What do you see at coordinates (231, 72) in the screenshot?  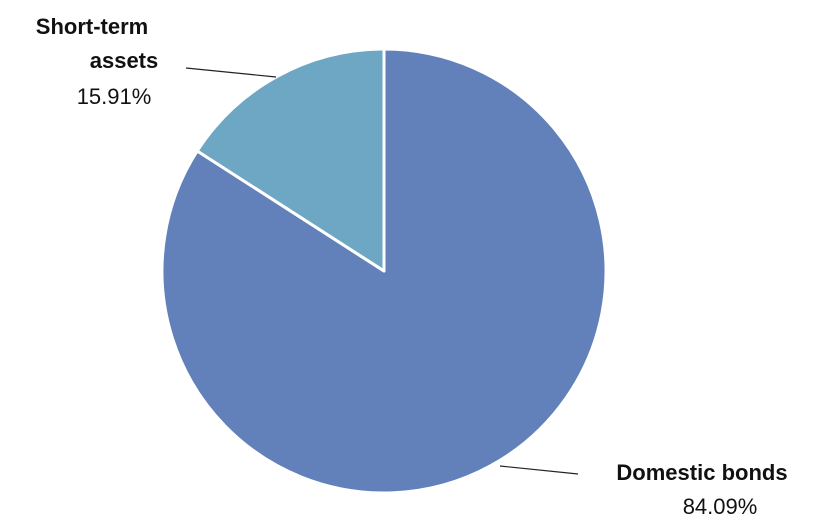 I see `leader-line-short-term-assets` at bounding box center [231, 72].